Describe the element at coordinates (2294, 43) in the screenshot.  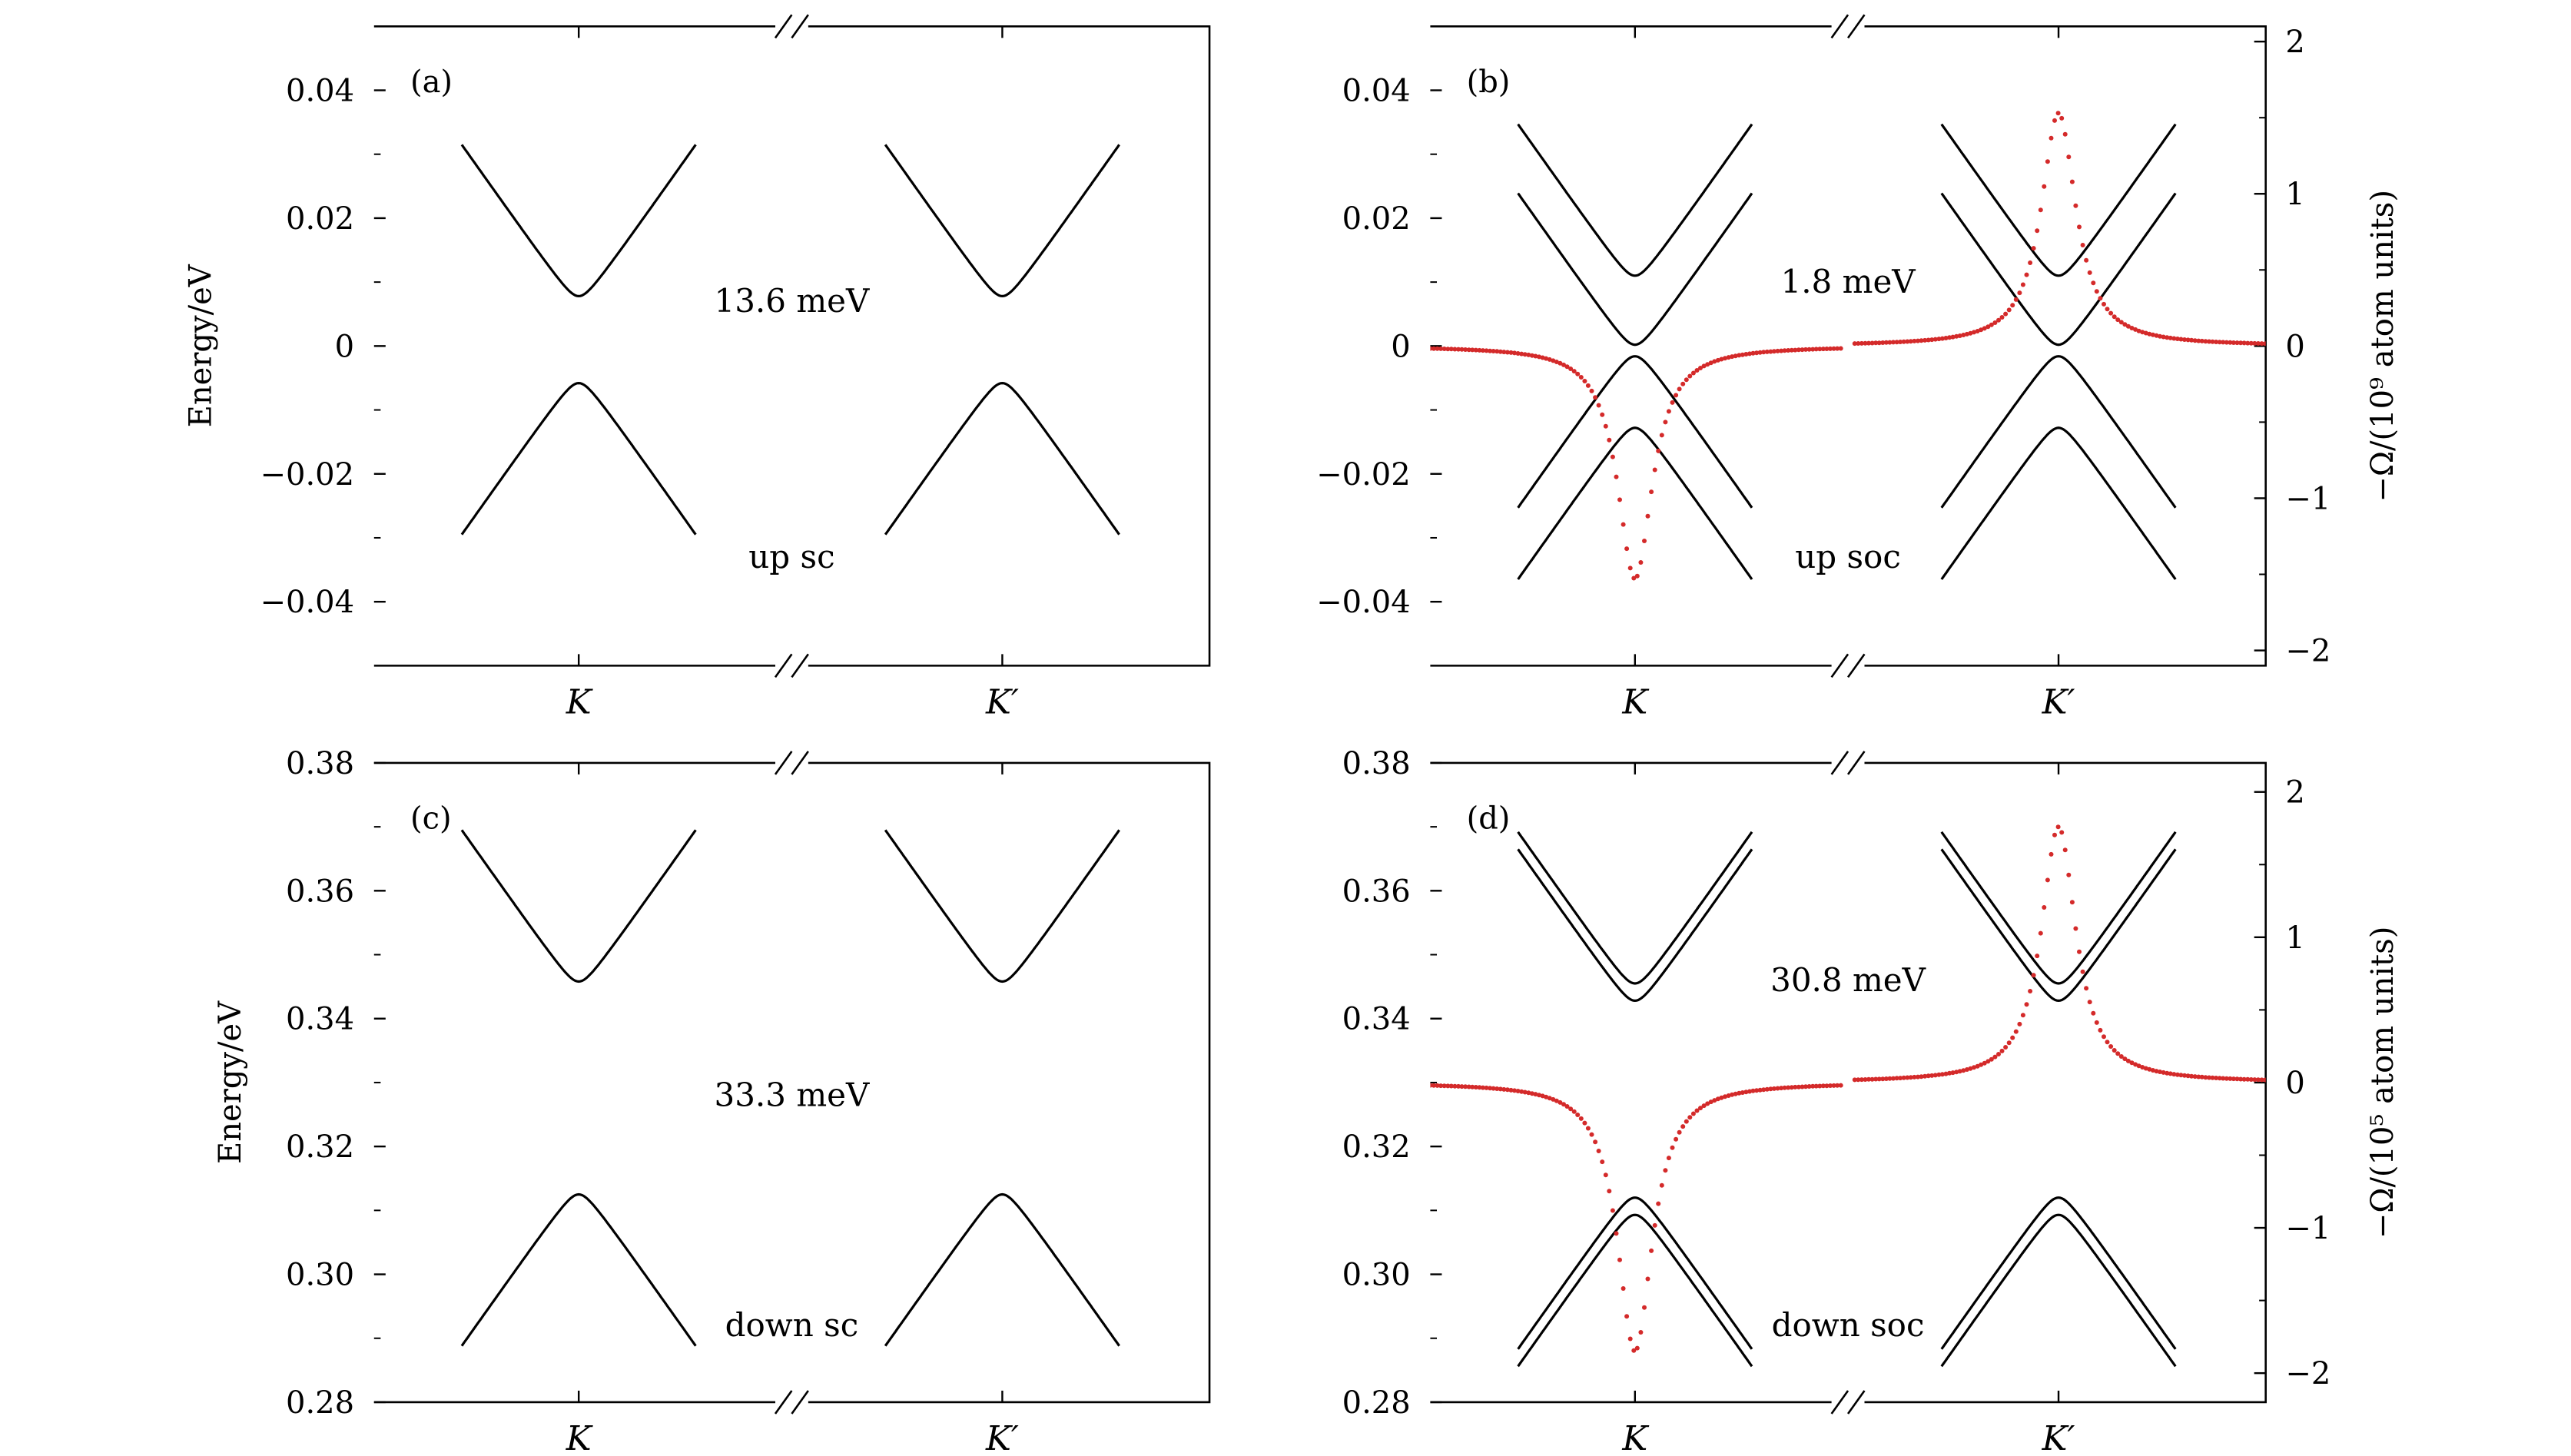
I see `y-right-tick-label: 2` at that location.